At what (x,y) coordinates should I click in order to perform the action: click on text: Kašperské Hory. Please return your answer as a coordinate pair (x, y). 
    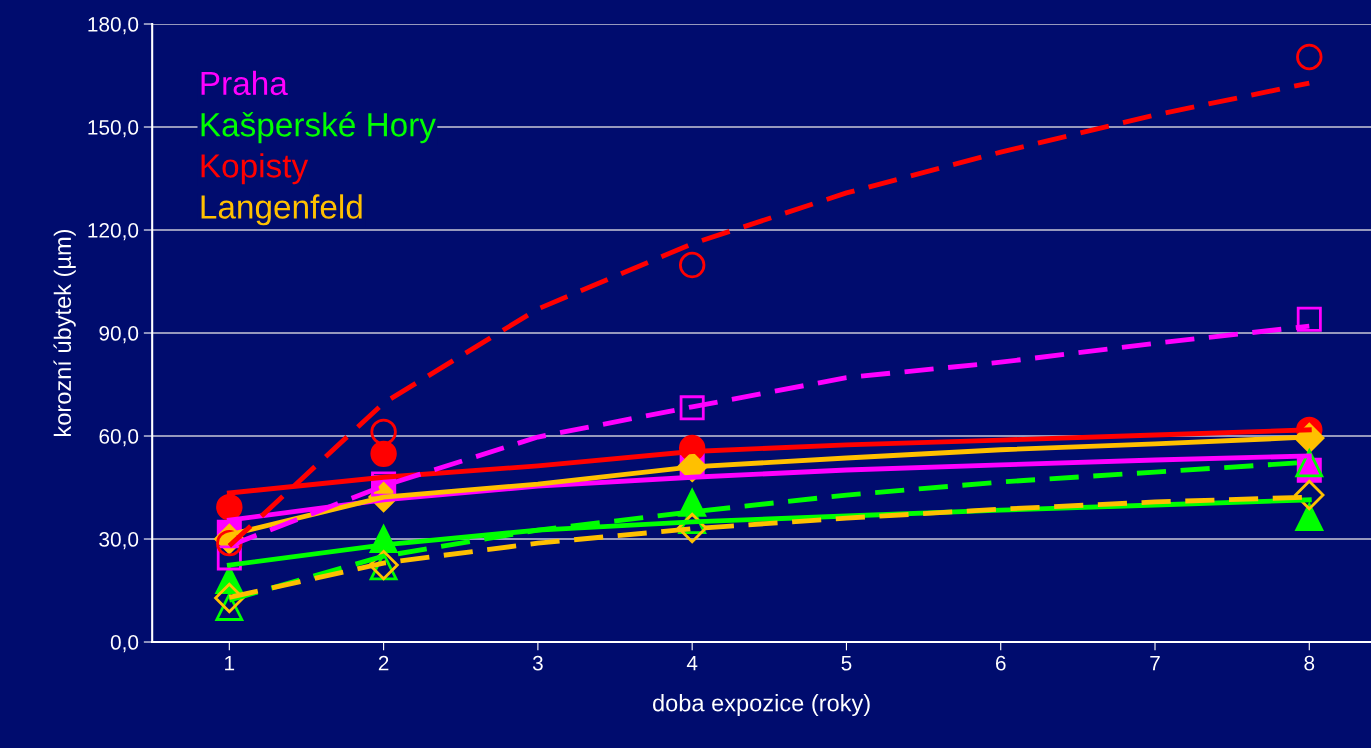
    Looking at the image, I should click on (318, 127).